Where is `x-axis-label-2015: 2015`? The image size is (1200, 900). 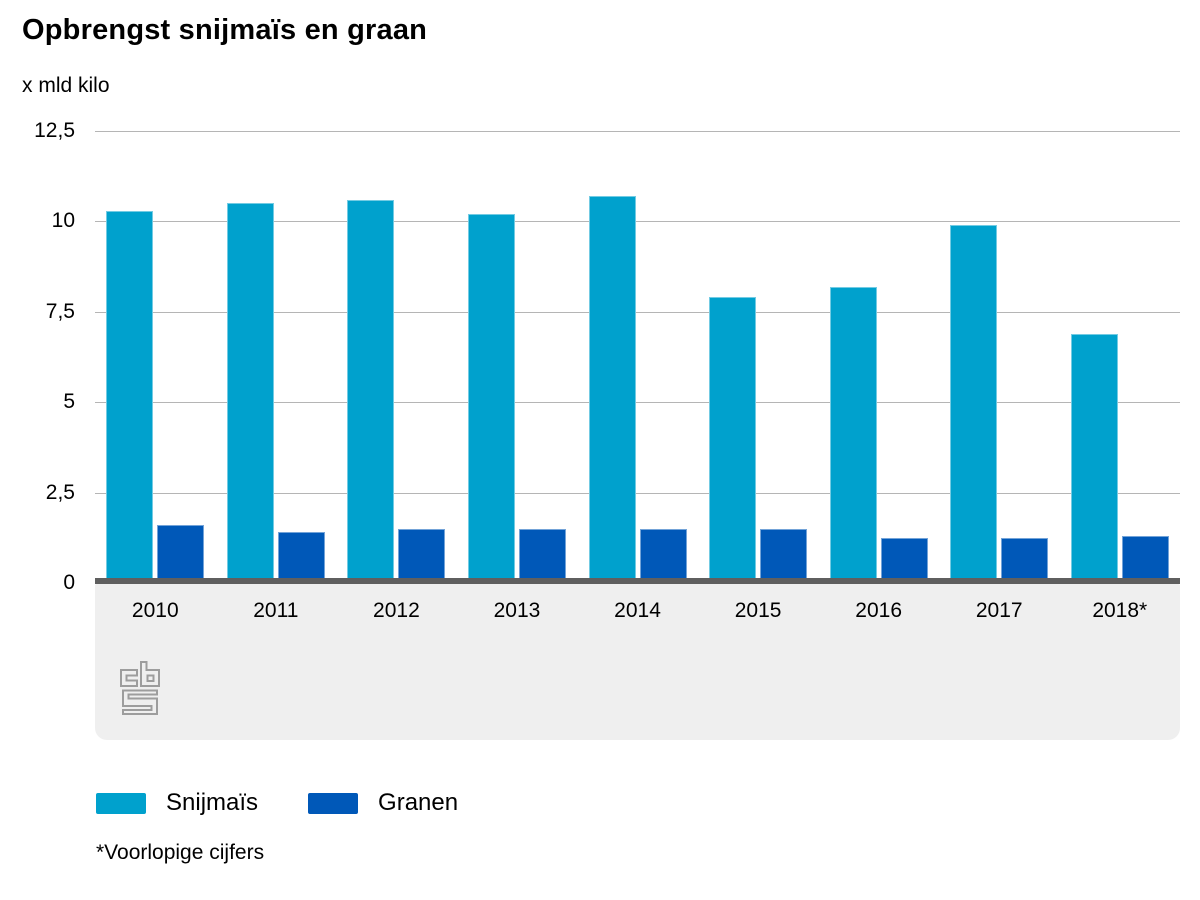
x-axis-label-2015: 2015 is located at coordinates (758, 610).